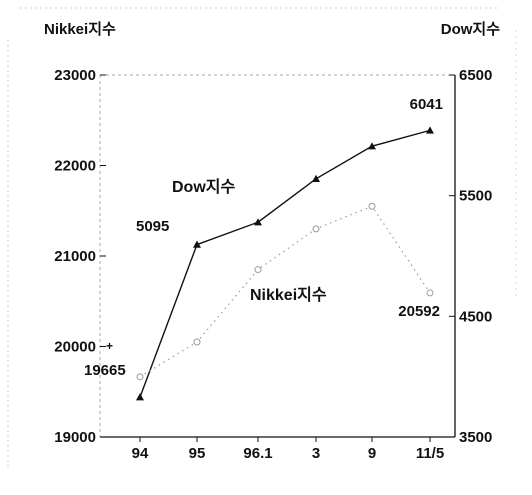 This screenshot has width=532, height=495. What do you see at coordinates (475, 316) in the screenshot?
I see `right-tick-label: 4500` at bounding box center [475, 316].